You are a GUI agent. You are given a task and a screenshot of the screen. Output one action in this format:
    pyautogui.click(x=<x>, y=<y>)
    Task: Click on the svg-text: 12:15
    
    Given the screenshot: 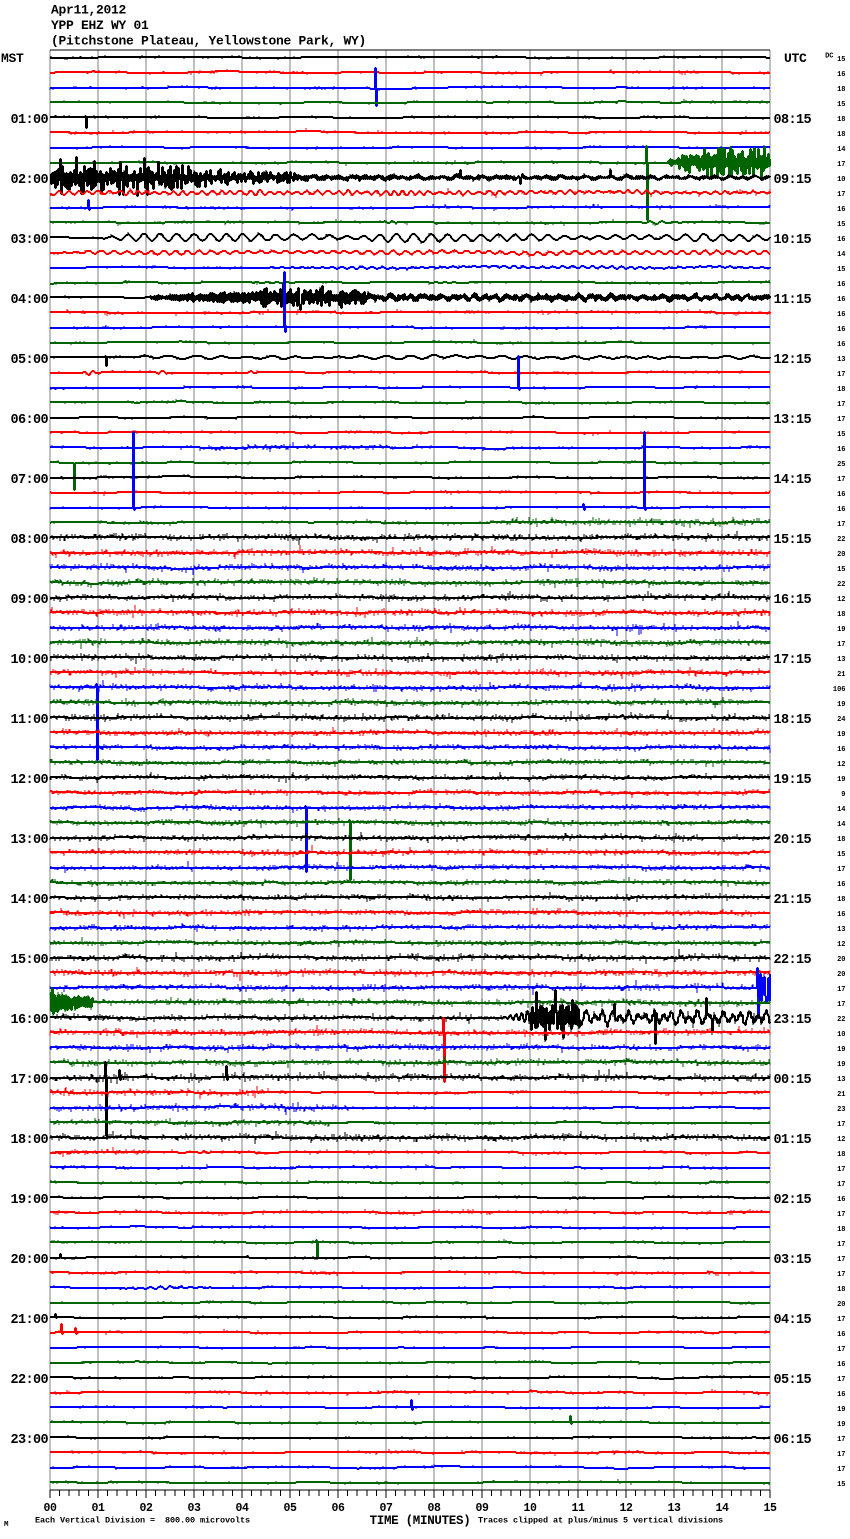 What is the action you would take?
    pyautogui.click(x=793, y=360)
    